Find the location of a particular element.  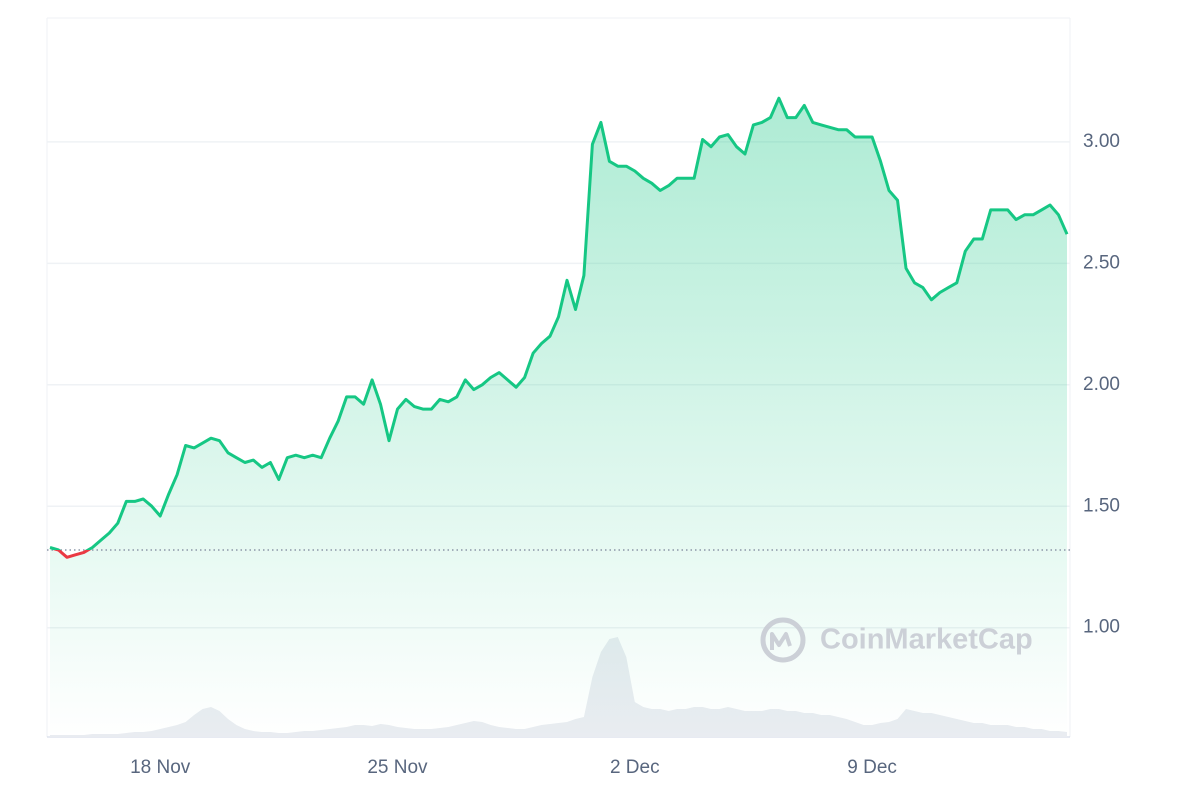

y-tick-label: 3.00 is located at coordinates (1101, 141).